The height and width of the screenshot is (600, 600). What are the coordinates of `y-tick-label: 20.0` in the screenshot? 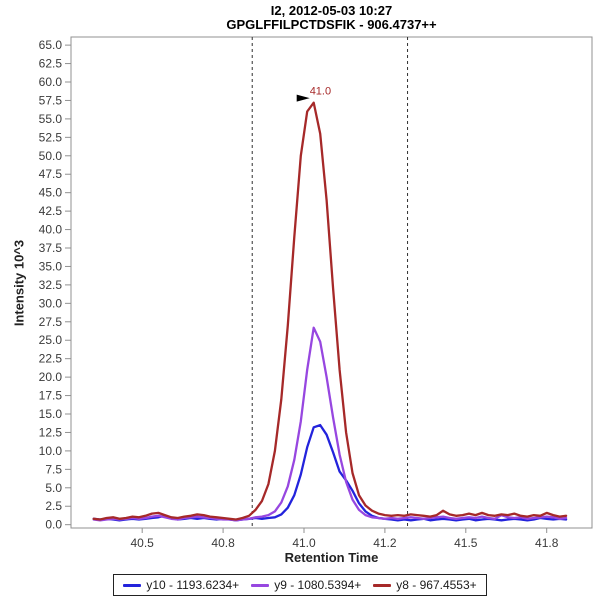 It's located at (51, 377).